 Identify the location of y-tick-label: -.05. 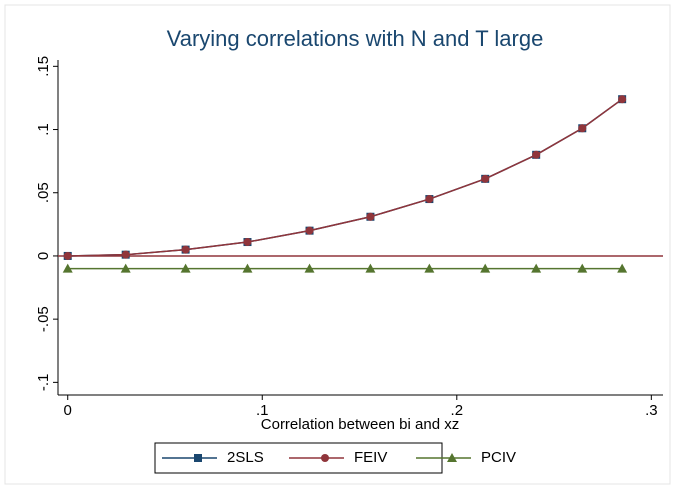
(43, 319).